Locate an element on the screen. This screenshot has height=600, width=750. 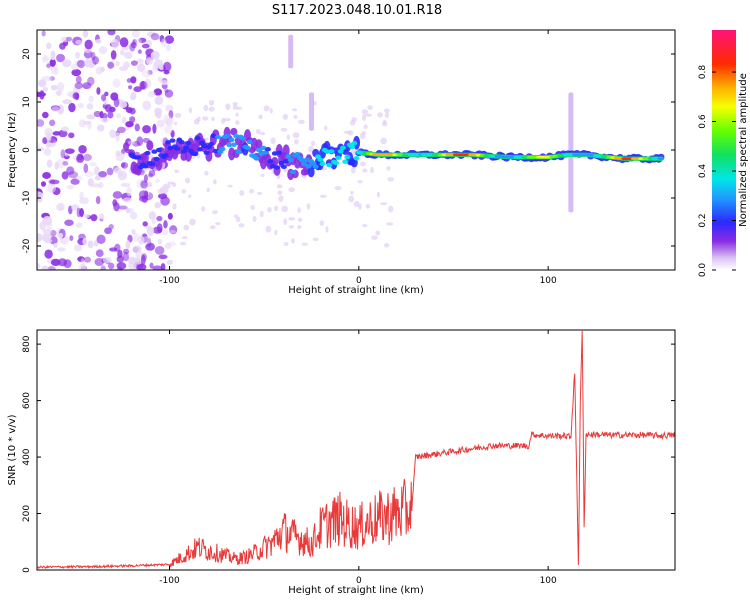
colorbar-tick-label: 0.4 is located at coordinates (703, 171).